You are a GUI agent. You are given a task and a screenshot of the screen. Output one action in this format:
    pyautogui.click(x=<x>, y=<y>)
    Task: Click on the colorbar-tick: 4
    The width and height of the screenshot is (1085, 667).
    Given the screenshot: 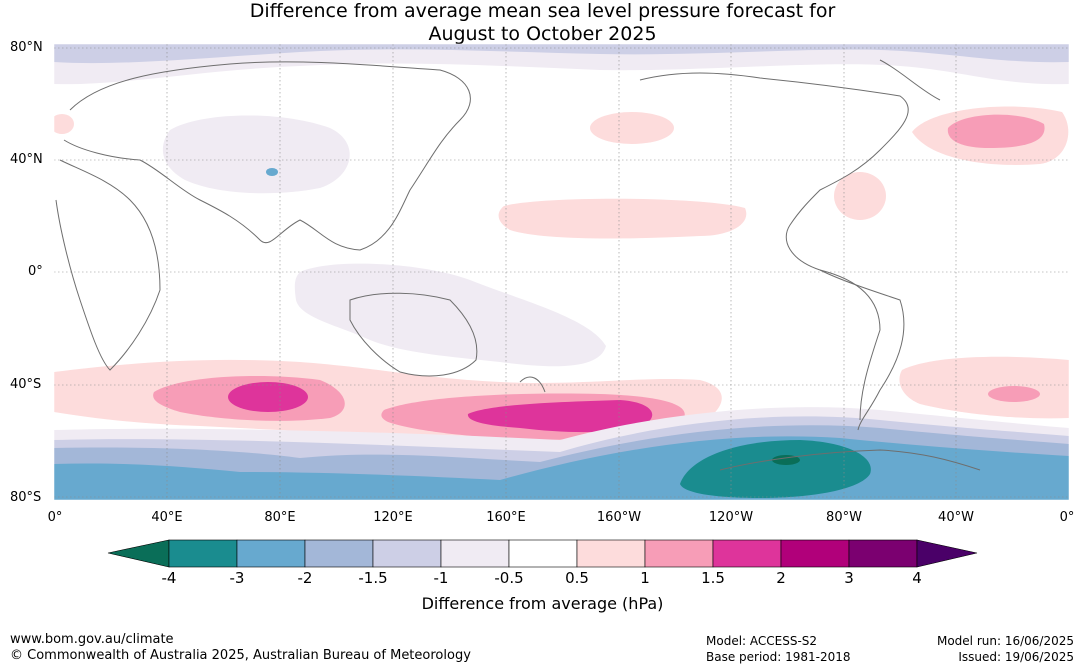 What is the action you would take?
    pyautogui.click(x=917, y=578)
    